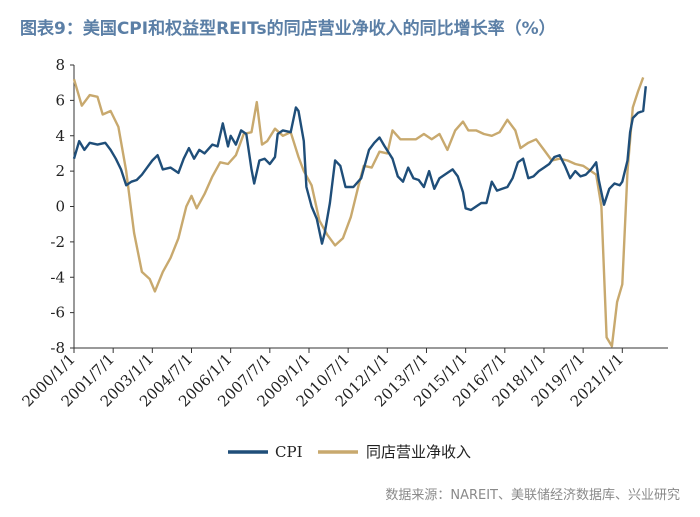  I want to click on y-tick-label: 2, so click(60, 171).